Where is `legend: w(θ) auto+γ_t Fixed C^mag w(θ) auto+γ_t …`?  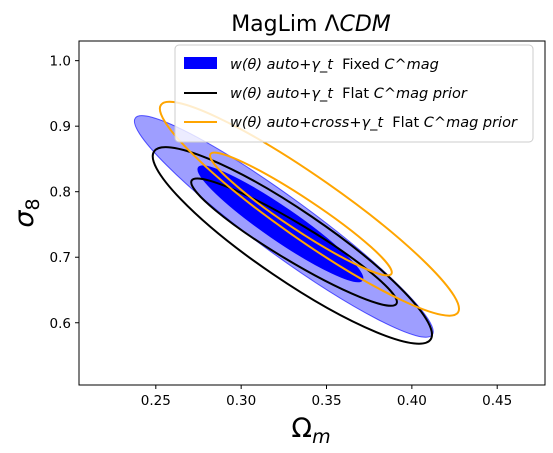 legend: w(θ) auto+γ_t Fixed C^mag w(θ) auto+γ_t … is located at coordinates (354, 93).